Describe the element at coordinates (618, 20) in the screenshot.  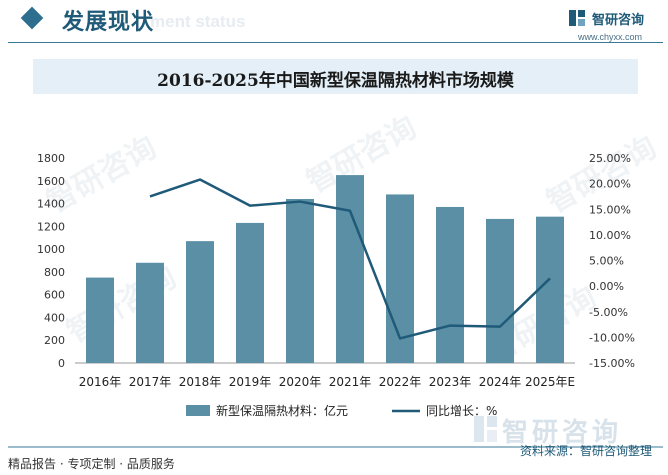
I see `brand-name: 智研咨询` at that location.